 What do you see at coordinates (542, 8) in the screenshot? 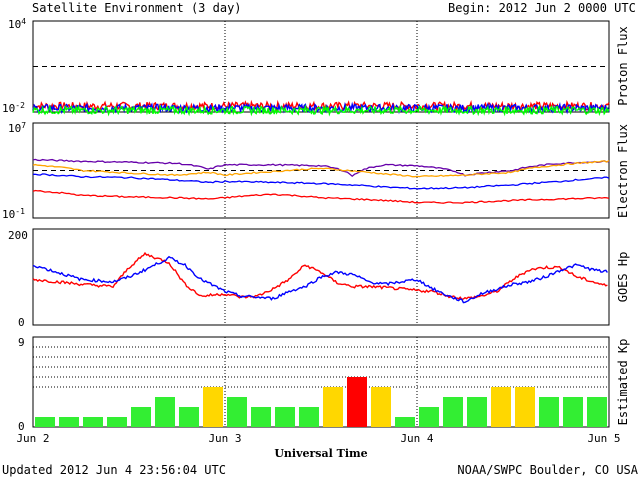
I see `begin-label: Begin: 2012 Jun 2 0000 UTC` at bounding box center [542, 8].